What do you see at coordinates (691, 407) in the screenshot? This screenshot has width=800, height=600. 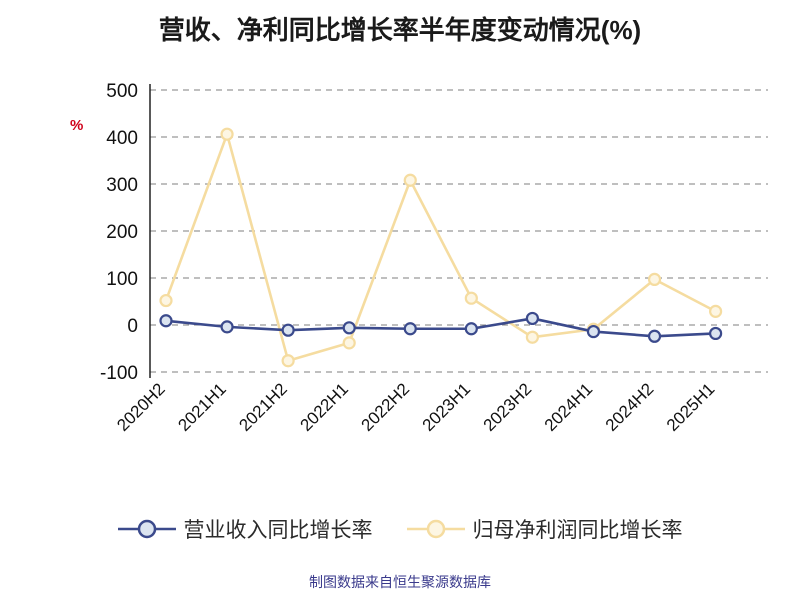 I see `x-tick-label: 2025H1` at bounding box center [691, 407].